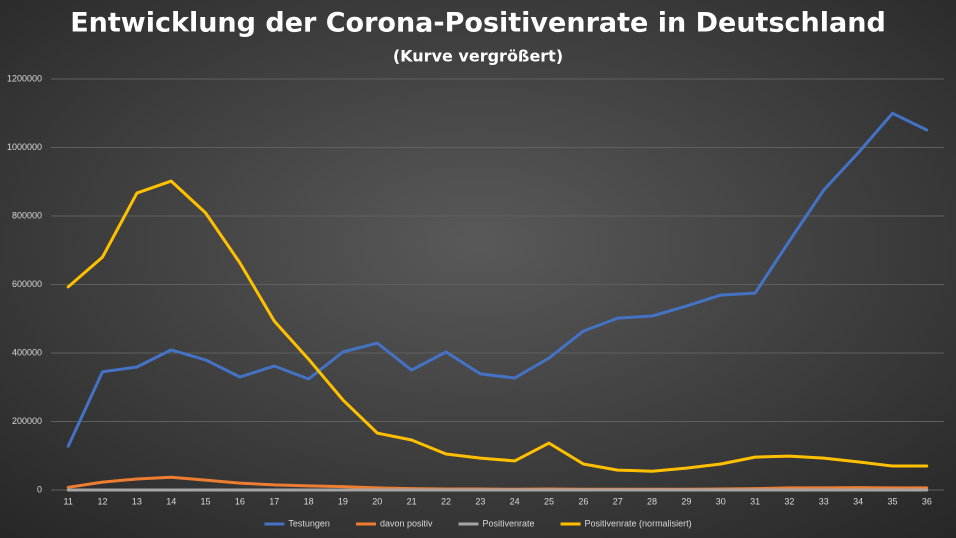 The image size is (956, 538). What do you see at coordinates (478, 56) in the screenshot?
I see `chart-subtitle: (Kurve vergrößert)` at bounding box center [478, 56].